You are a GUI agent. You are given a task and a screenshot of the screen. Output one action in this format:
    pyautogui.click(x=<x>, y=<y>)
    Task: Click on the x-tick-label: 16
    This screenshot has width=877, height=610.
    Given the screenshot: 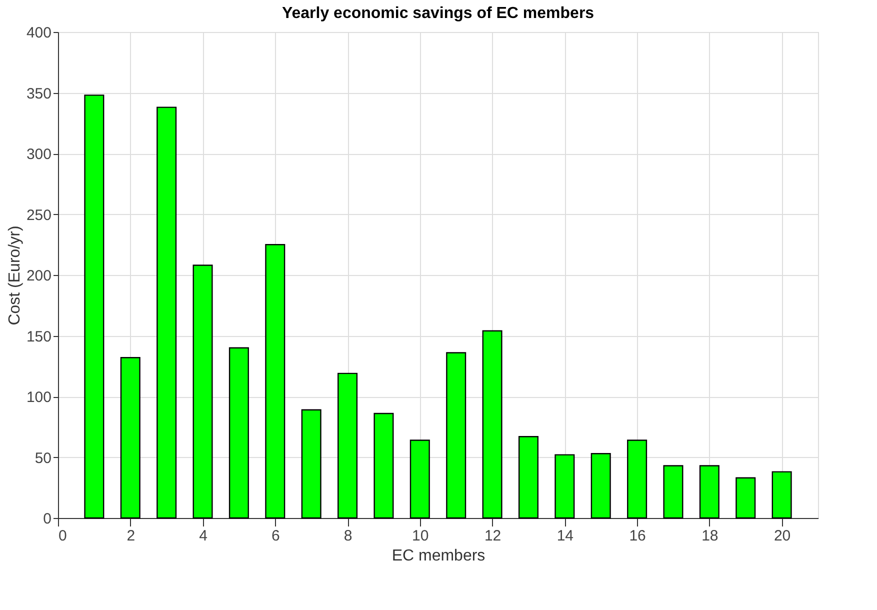 What is the action you would take?
    pyautogui.click(x=637, y=536)
    